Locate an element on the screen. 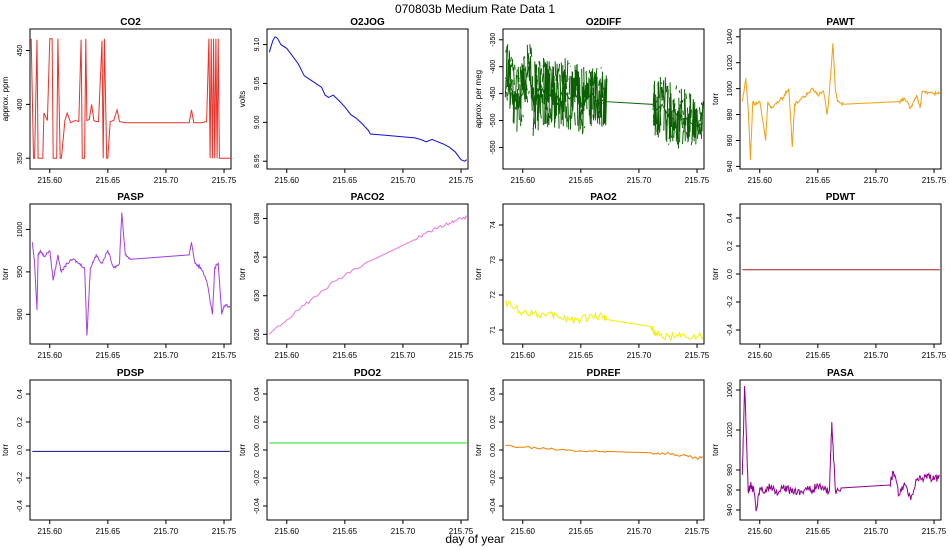 Image resolution: width=950 pixels, height=550 pixels. y-tick-label: 900 is located at coordinates (20, 314).